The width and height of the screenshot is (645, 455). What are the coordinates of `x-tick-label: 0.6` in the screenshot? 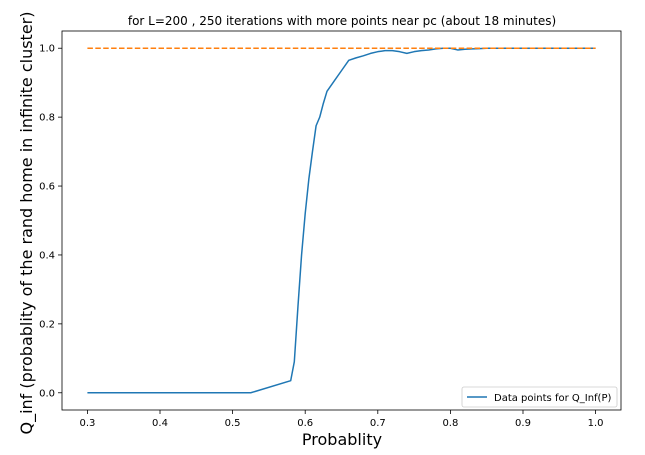 It's located at (305, 423).